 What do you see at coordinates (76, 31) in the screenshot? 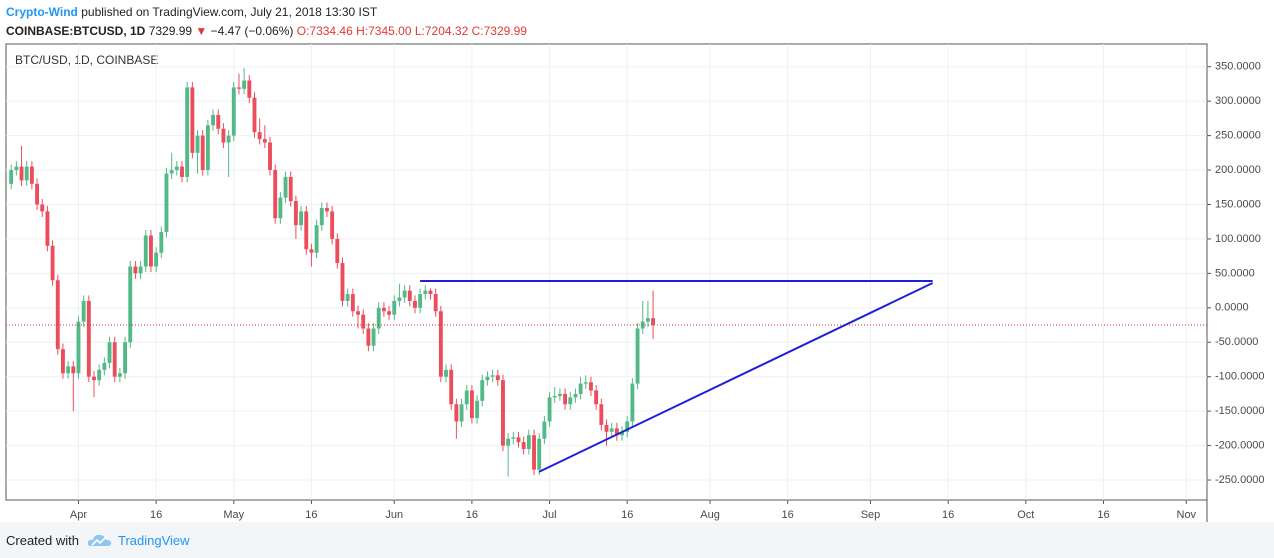
I see `symbol: COINBASE:BTCUSD, 1D` at bounding box center [76, 31].